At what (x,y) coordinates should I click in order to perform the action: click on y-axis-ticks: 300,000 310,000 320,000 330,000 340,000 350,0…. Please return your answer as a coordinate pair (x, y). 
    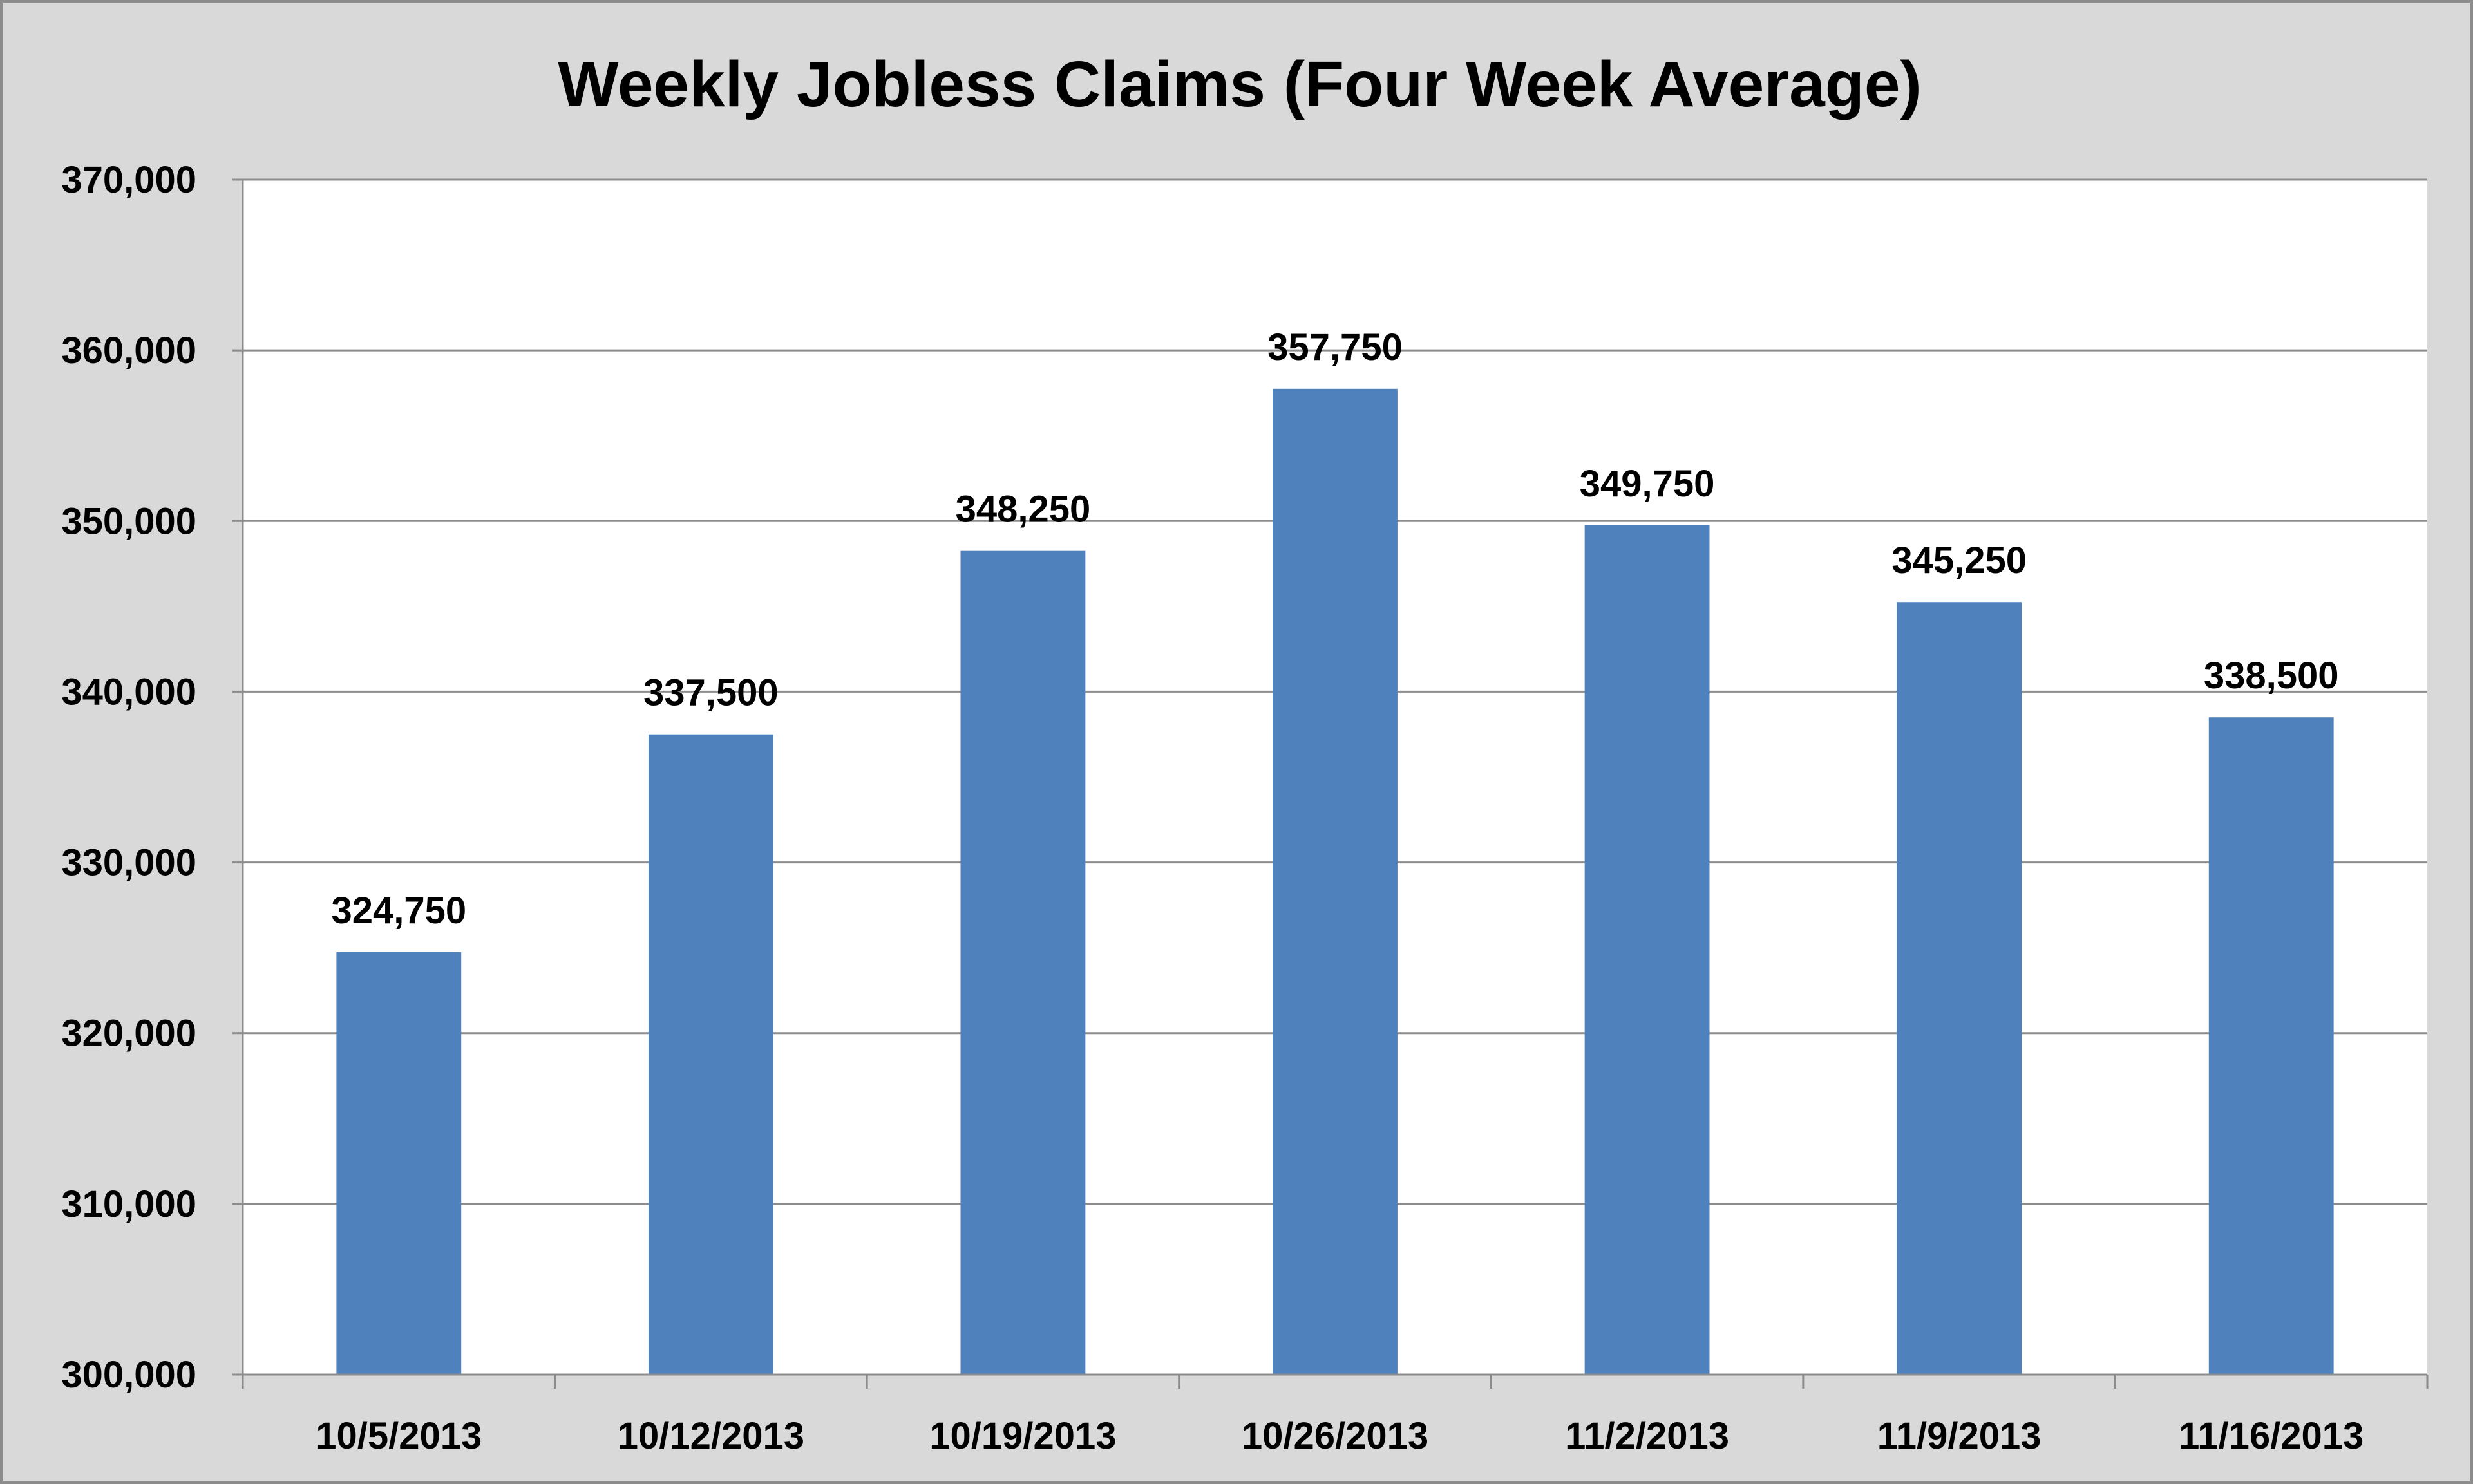
    Looking at the image, I should click on (152, 777).